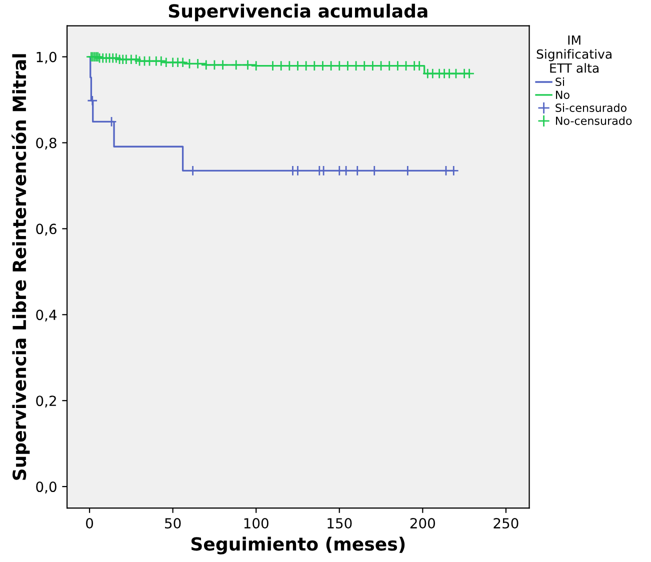 Image resolution: width=651 pixels, height=562 pixels. Describe the element at coordinates (594, 120) in the screenshot. I see `legend-label: No-censurado` at that location.